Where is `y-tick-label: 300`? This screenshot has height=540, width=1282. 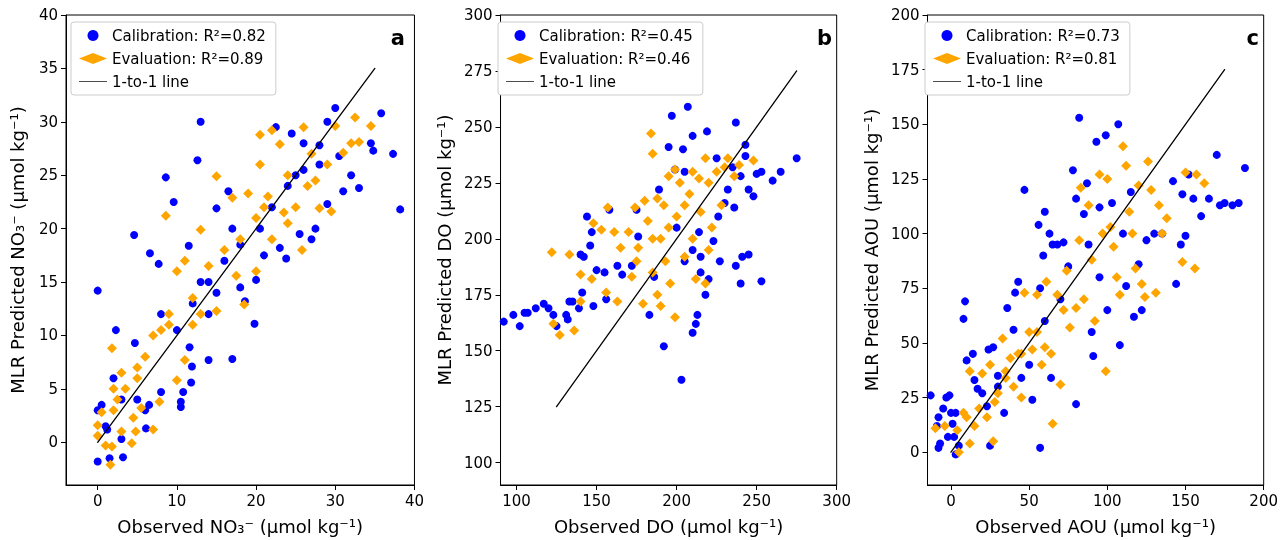 y-tick-label: 300 is located at coordinates (478, 15).